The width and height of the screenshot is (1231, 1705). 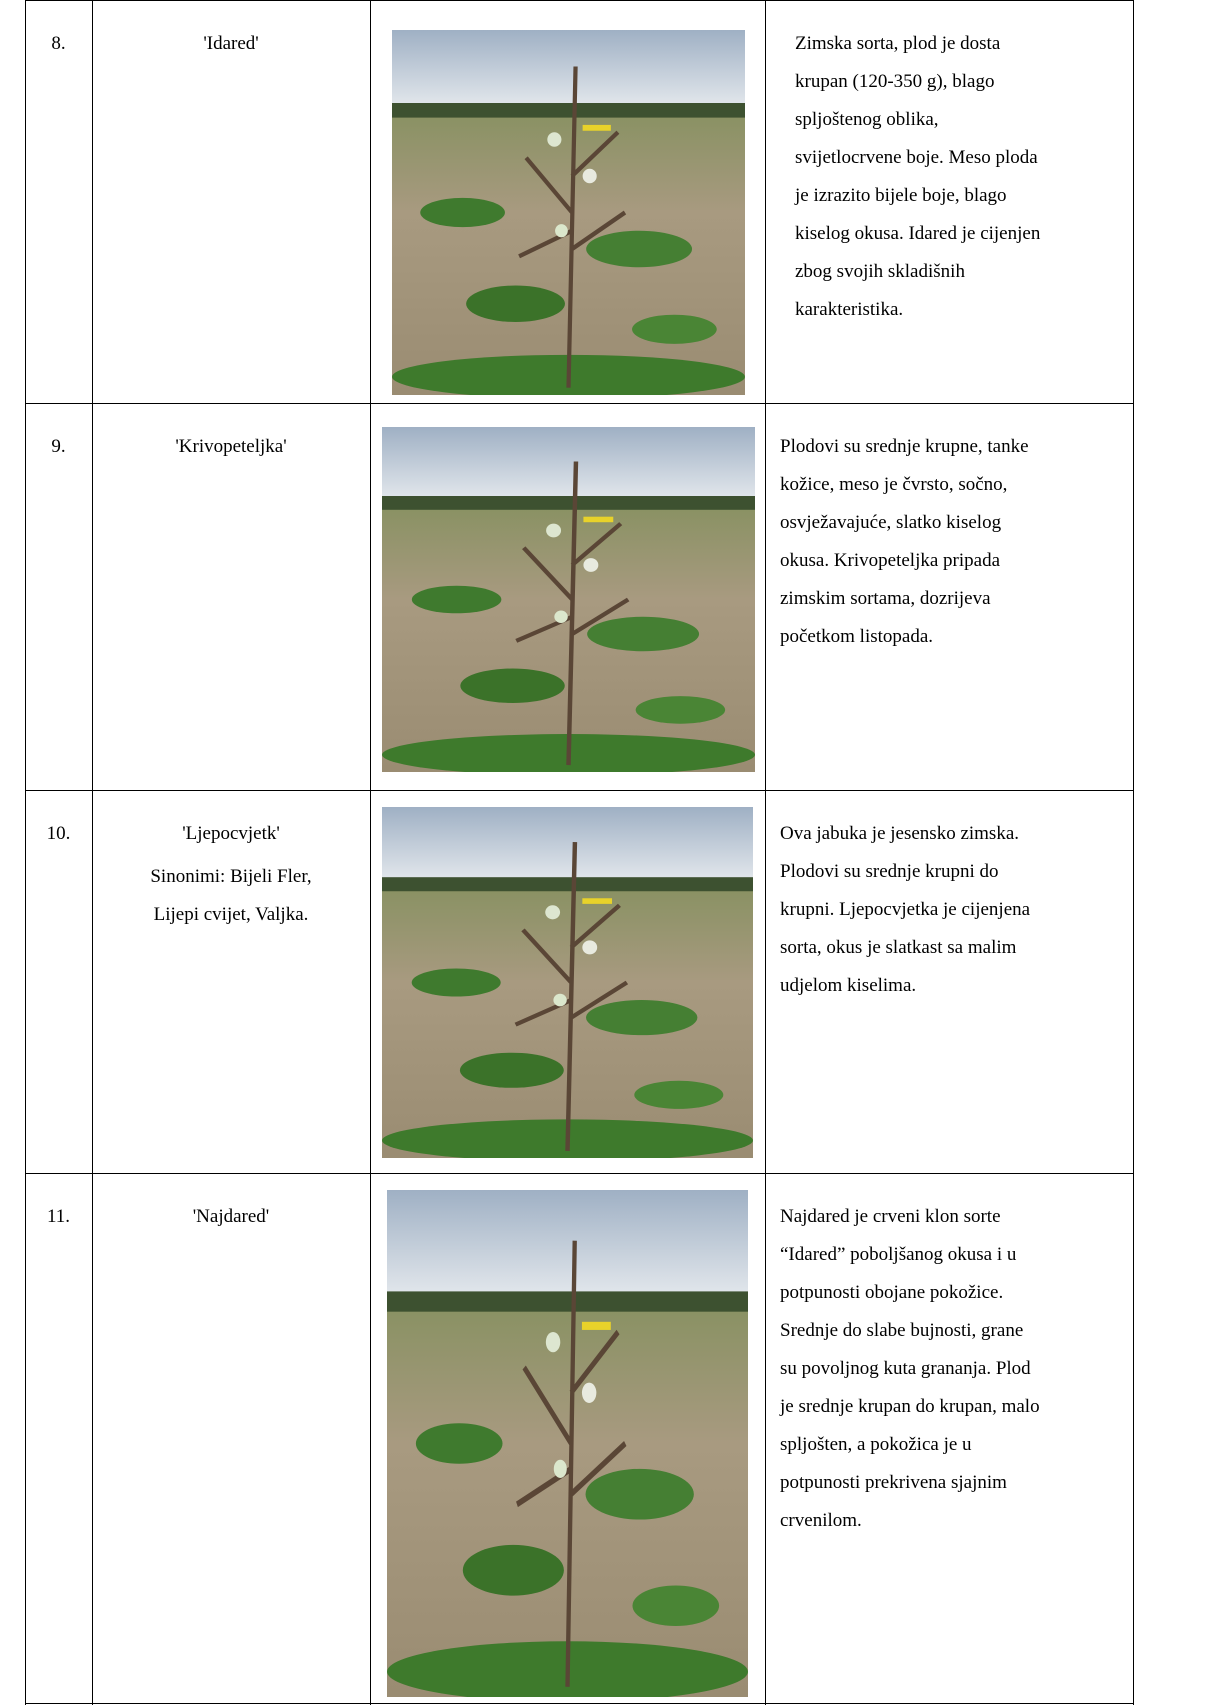 I want to click on description-line: kožice, meso je čvrsto, sočno,, so click(x=894, y=484).